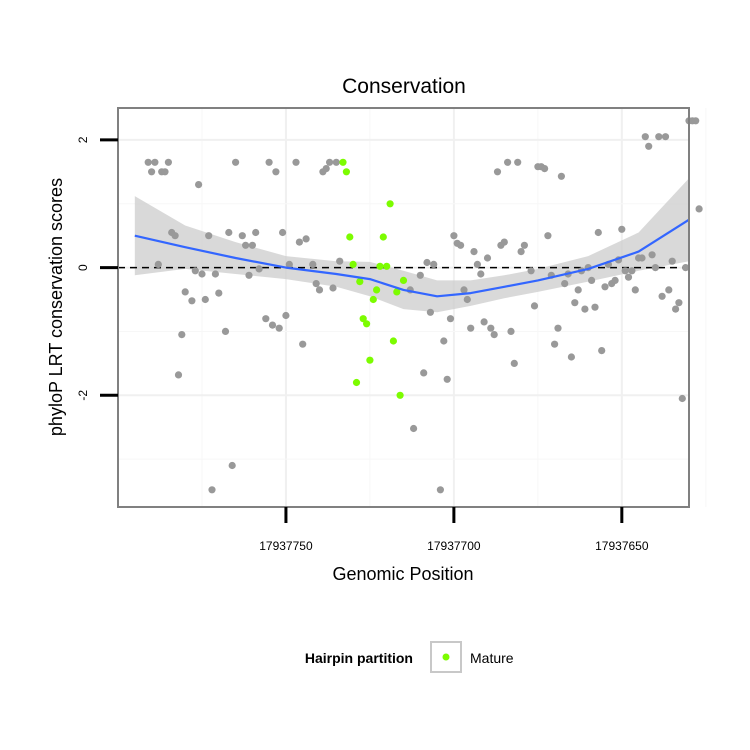  I want to click on x-tick-label-2: 17937650, so click(622, 546).